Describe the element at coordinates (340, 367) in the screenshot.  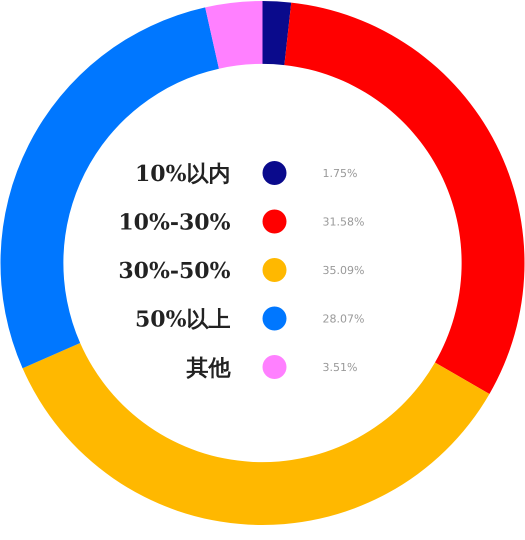
I see `data-label: 3.51%` at that location.